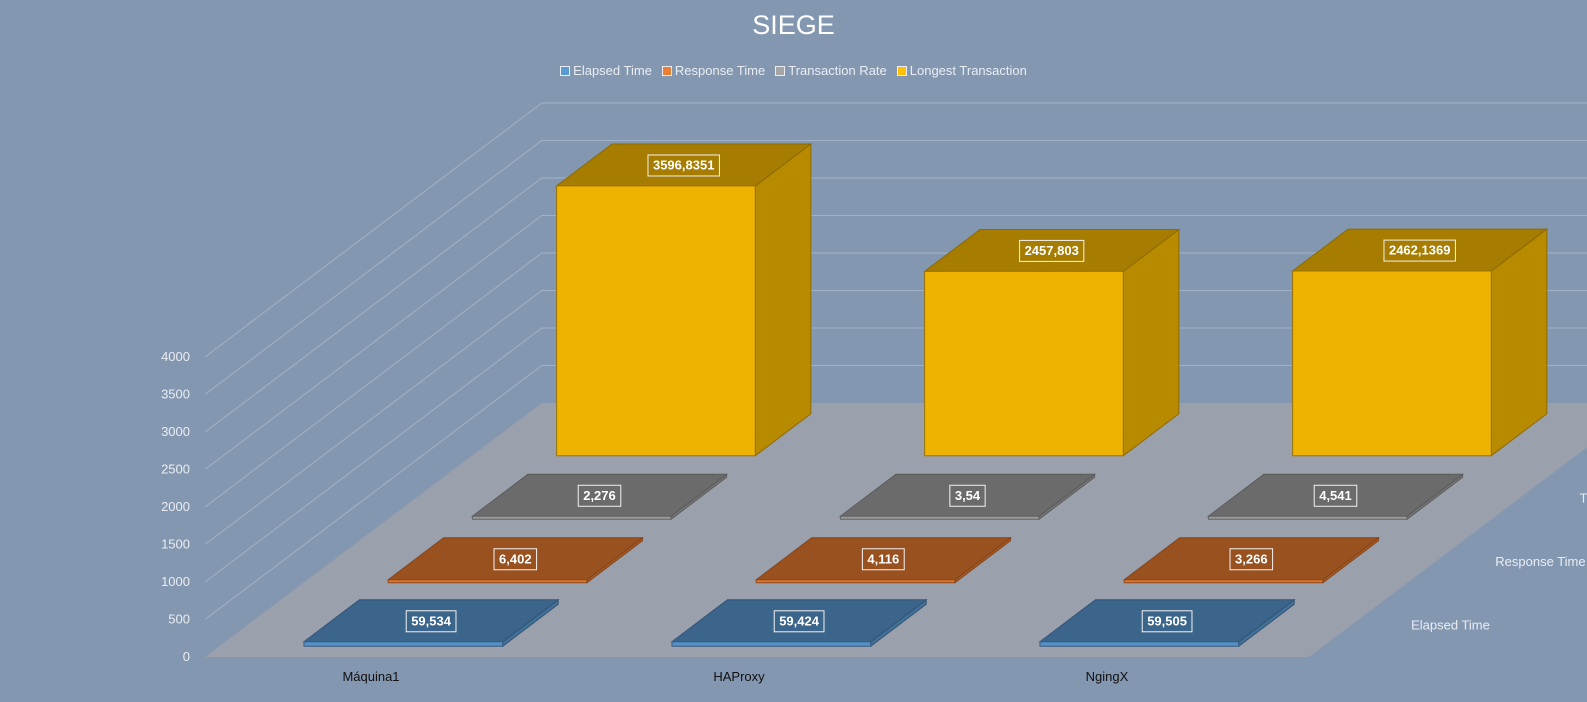  I want to click on data-label-box: 59,505, so click(1167, 621).